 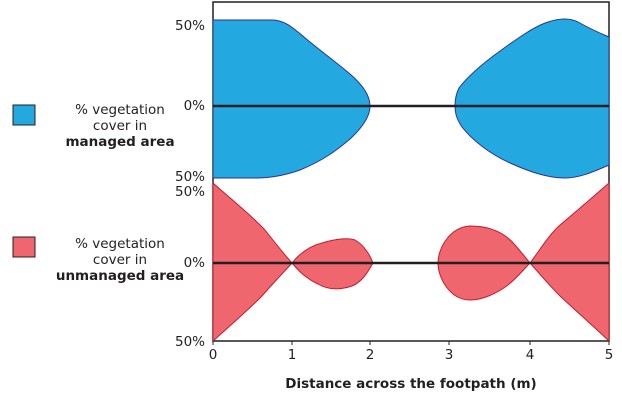 I want to click on x-tick-label-0: 0, so click(x=213, y=355).